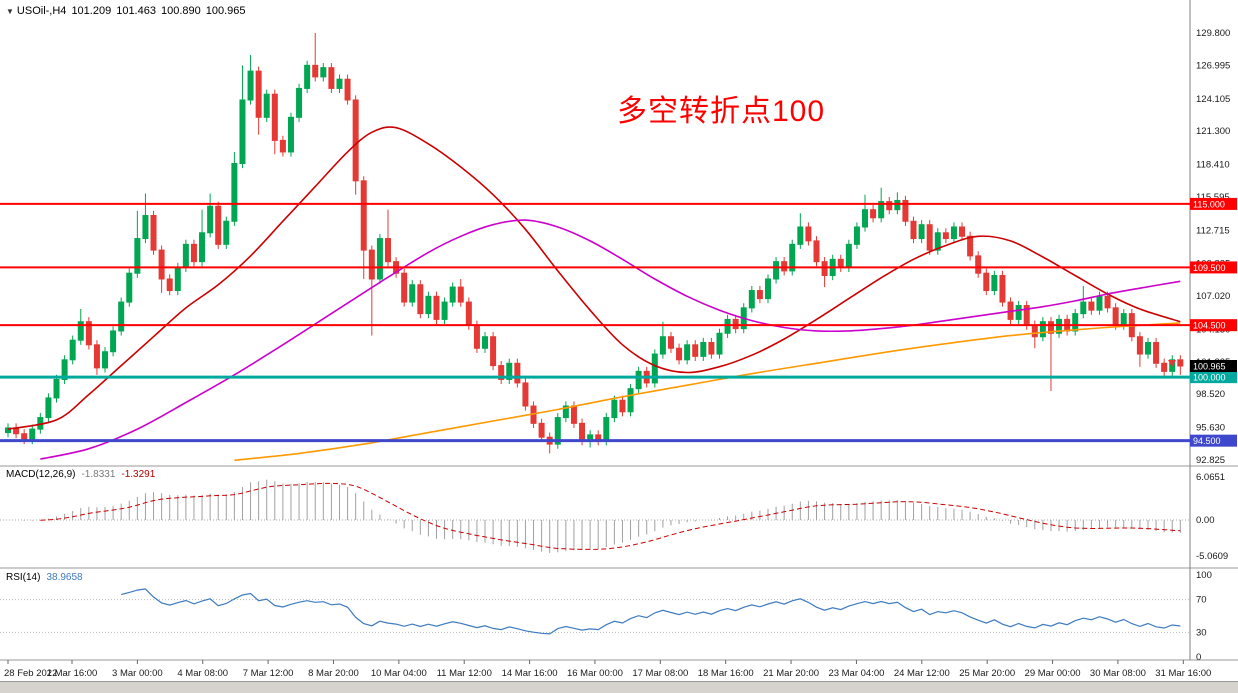  What do you see at coordinates (610, 516) in the screenshot?
I see `macd-signal-line` at bounding box center [610, 516].